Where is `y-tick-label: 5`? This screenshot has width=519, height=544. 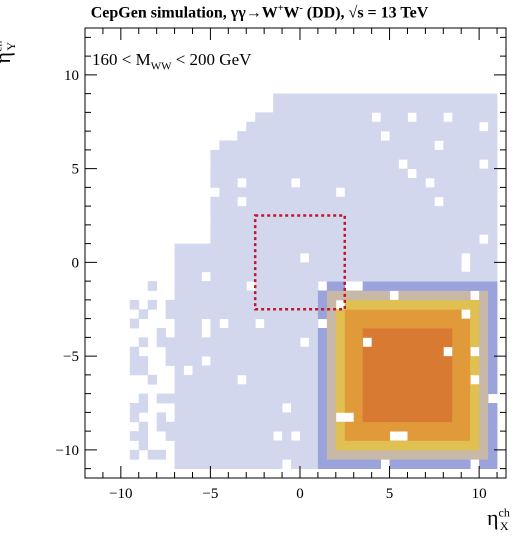
y-tick-label: 5 is located at coordinates (76, 170).